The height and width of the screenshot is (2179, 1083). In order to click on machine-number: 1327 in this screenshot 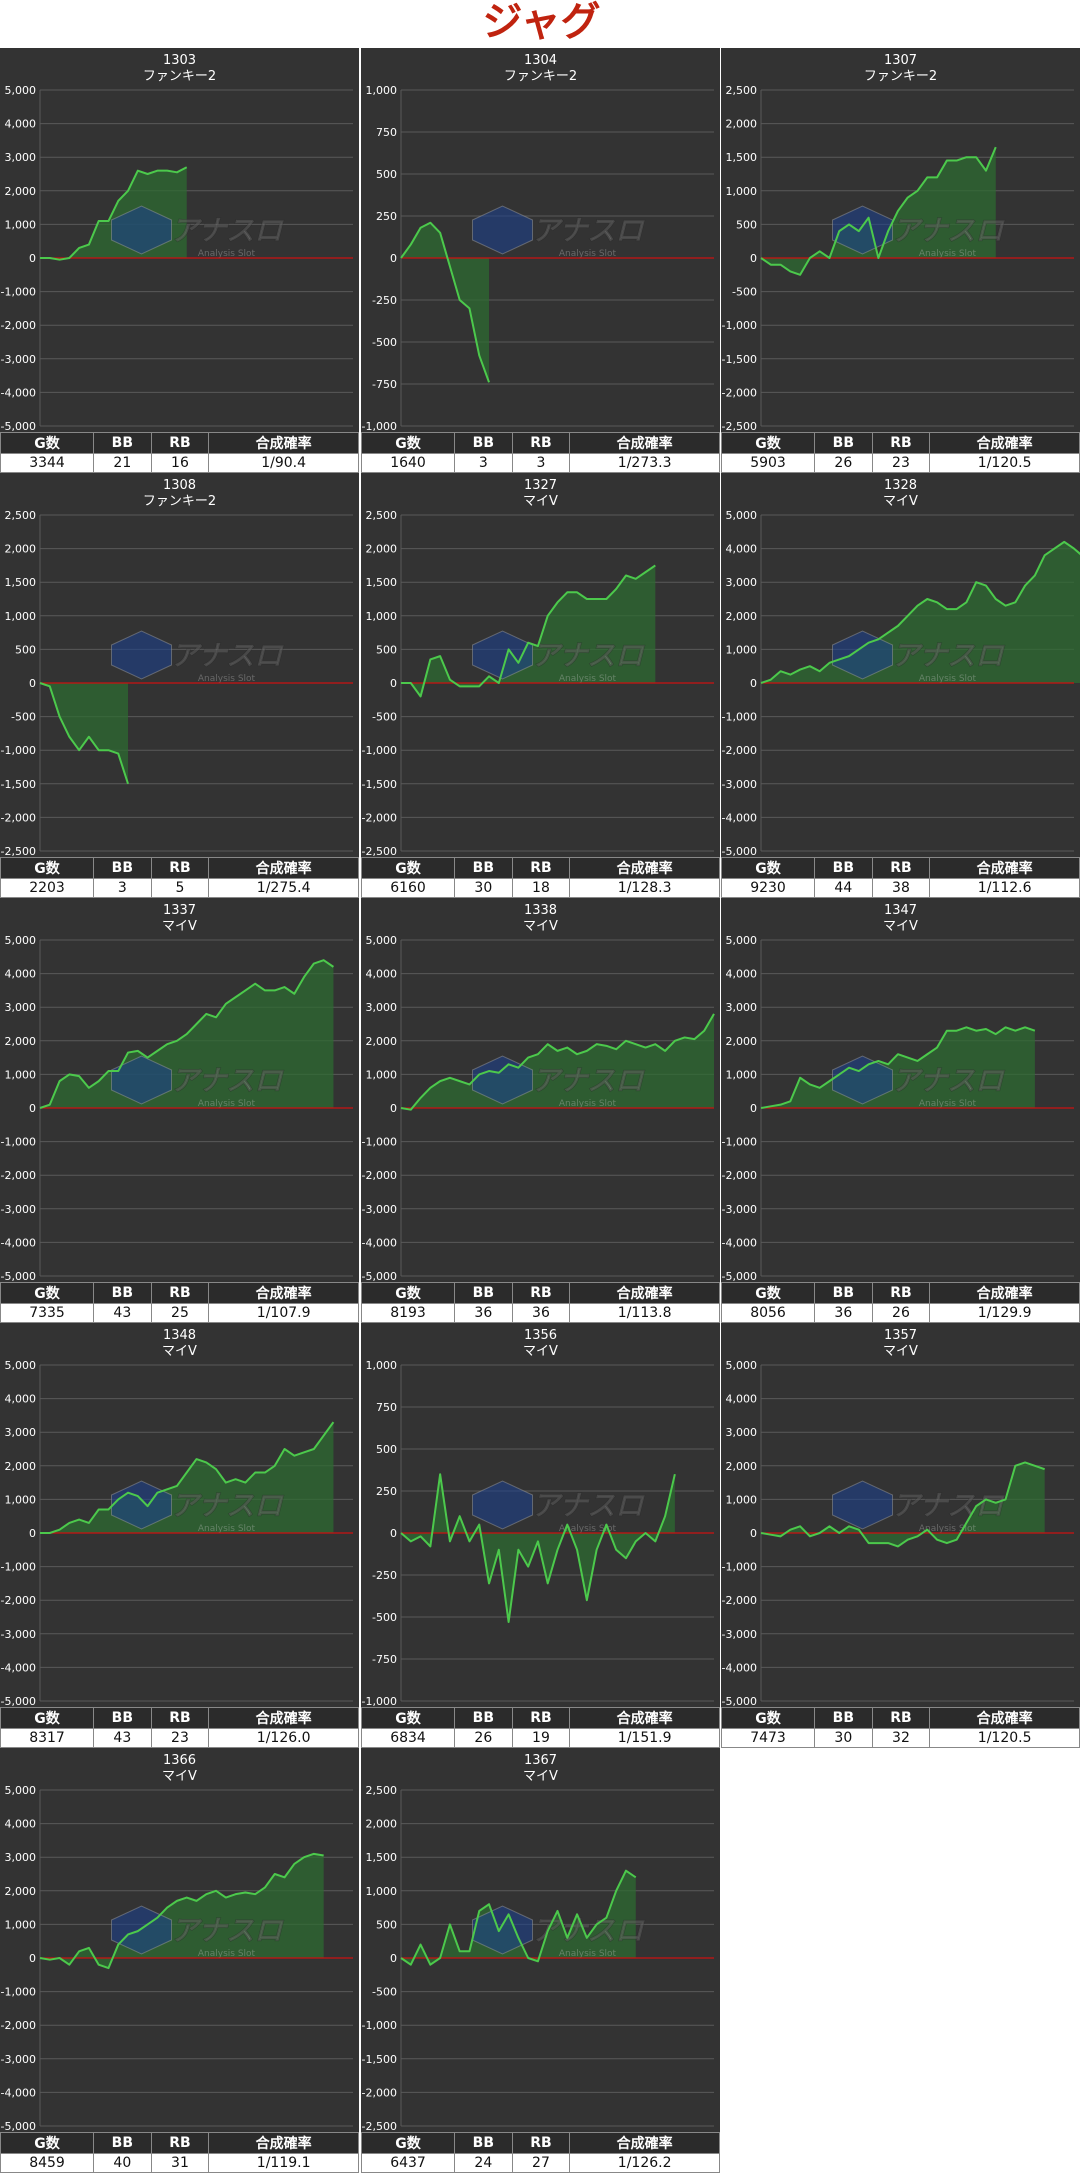, I will do `click(540, 485)`.